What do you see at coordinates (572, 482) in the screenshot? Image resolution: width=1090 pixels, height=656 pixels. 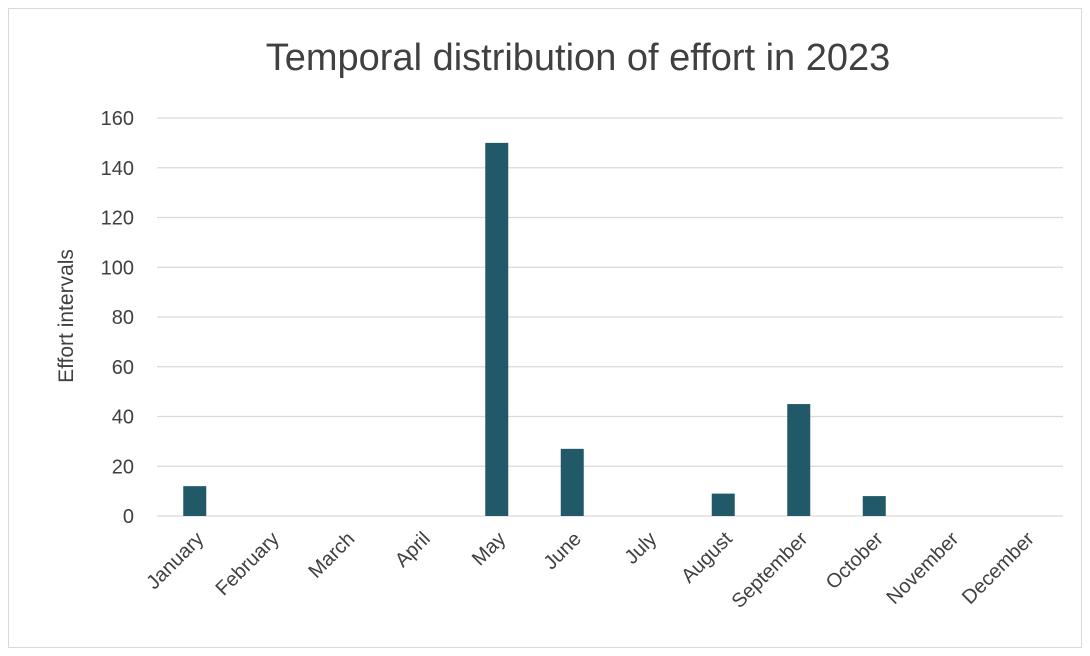 I see `bar-june` at bounding box center [572, 482].